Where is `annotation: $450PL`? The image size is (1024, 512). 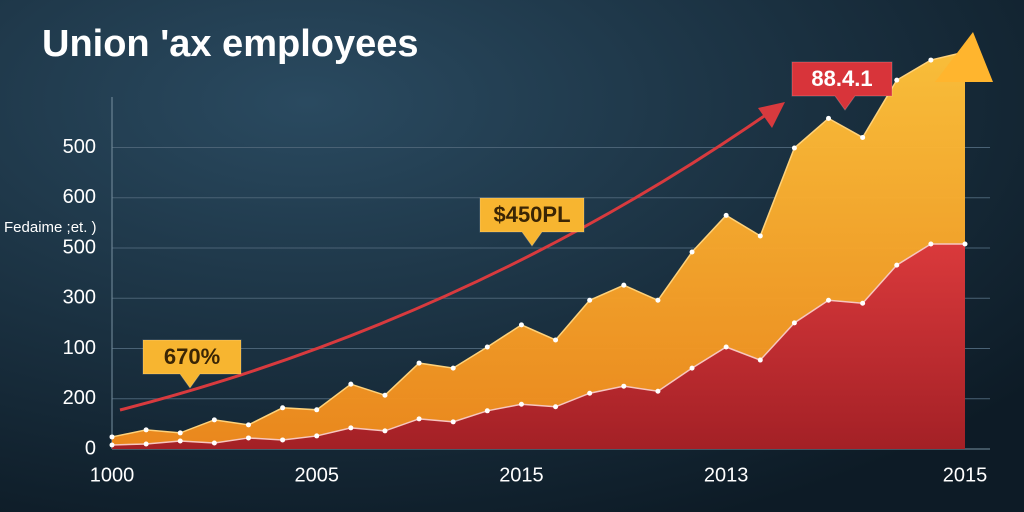
annotation: $450PL is located at coordinates (531, 214).